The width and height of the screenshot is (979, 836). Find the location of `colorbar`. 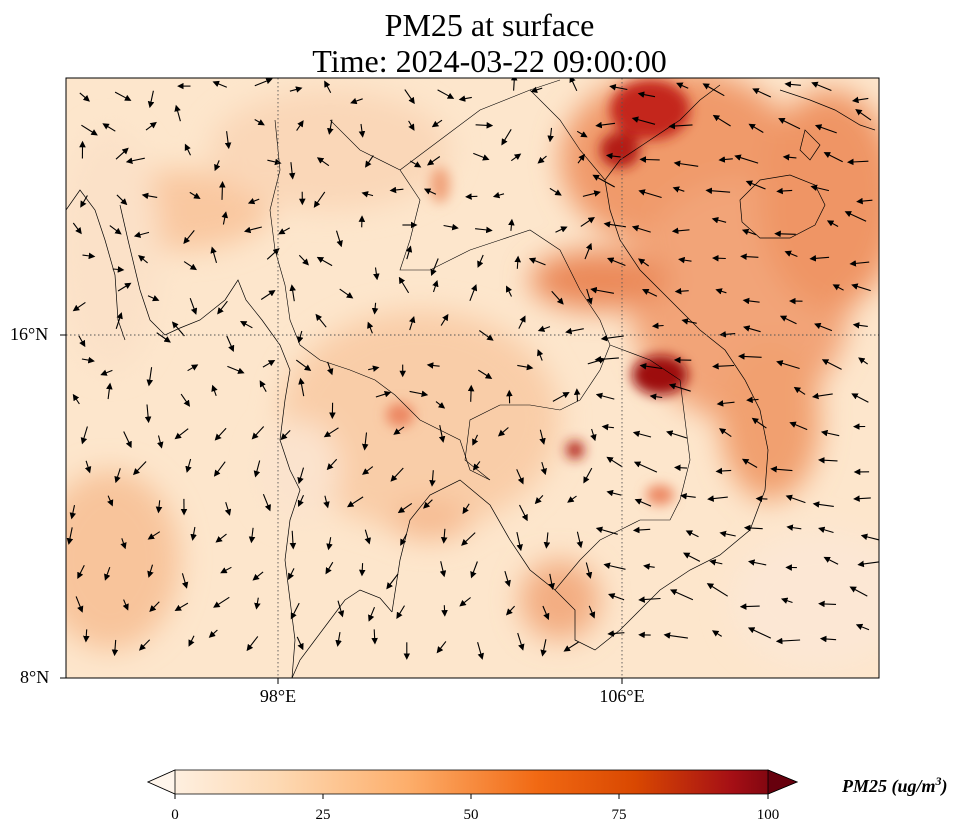

colorbar is located at coordinates (473, 784).